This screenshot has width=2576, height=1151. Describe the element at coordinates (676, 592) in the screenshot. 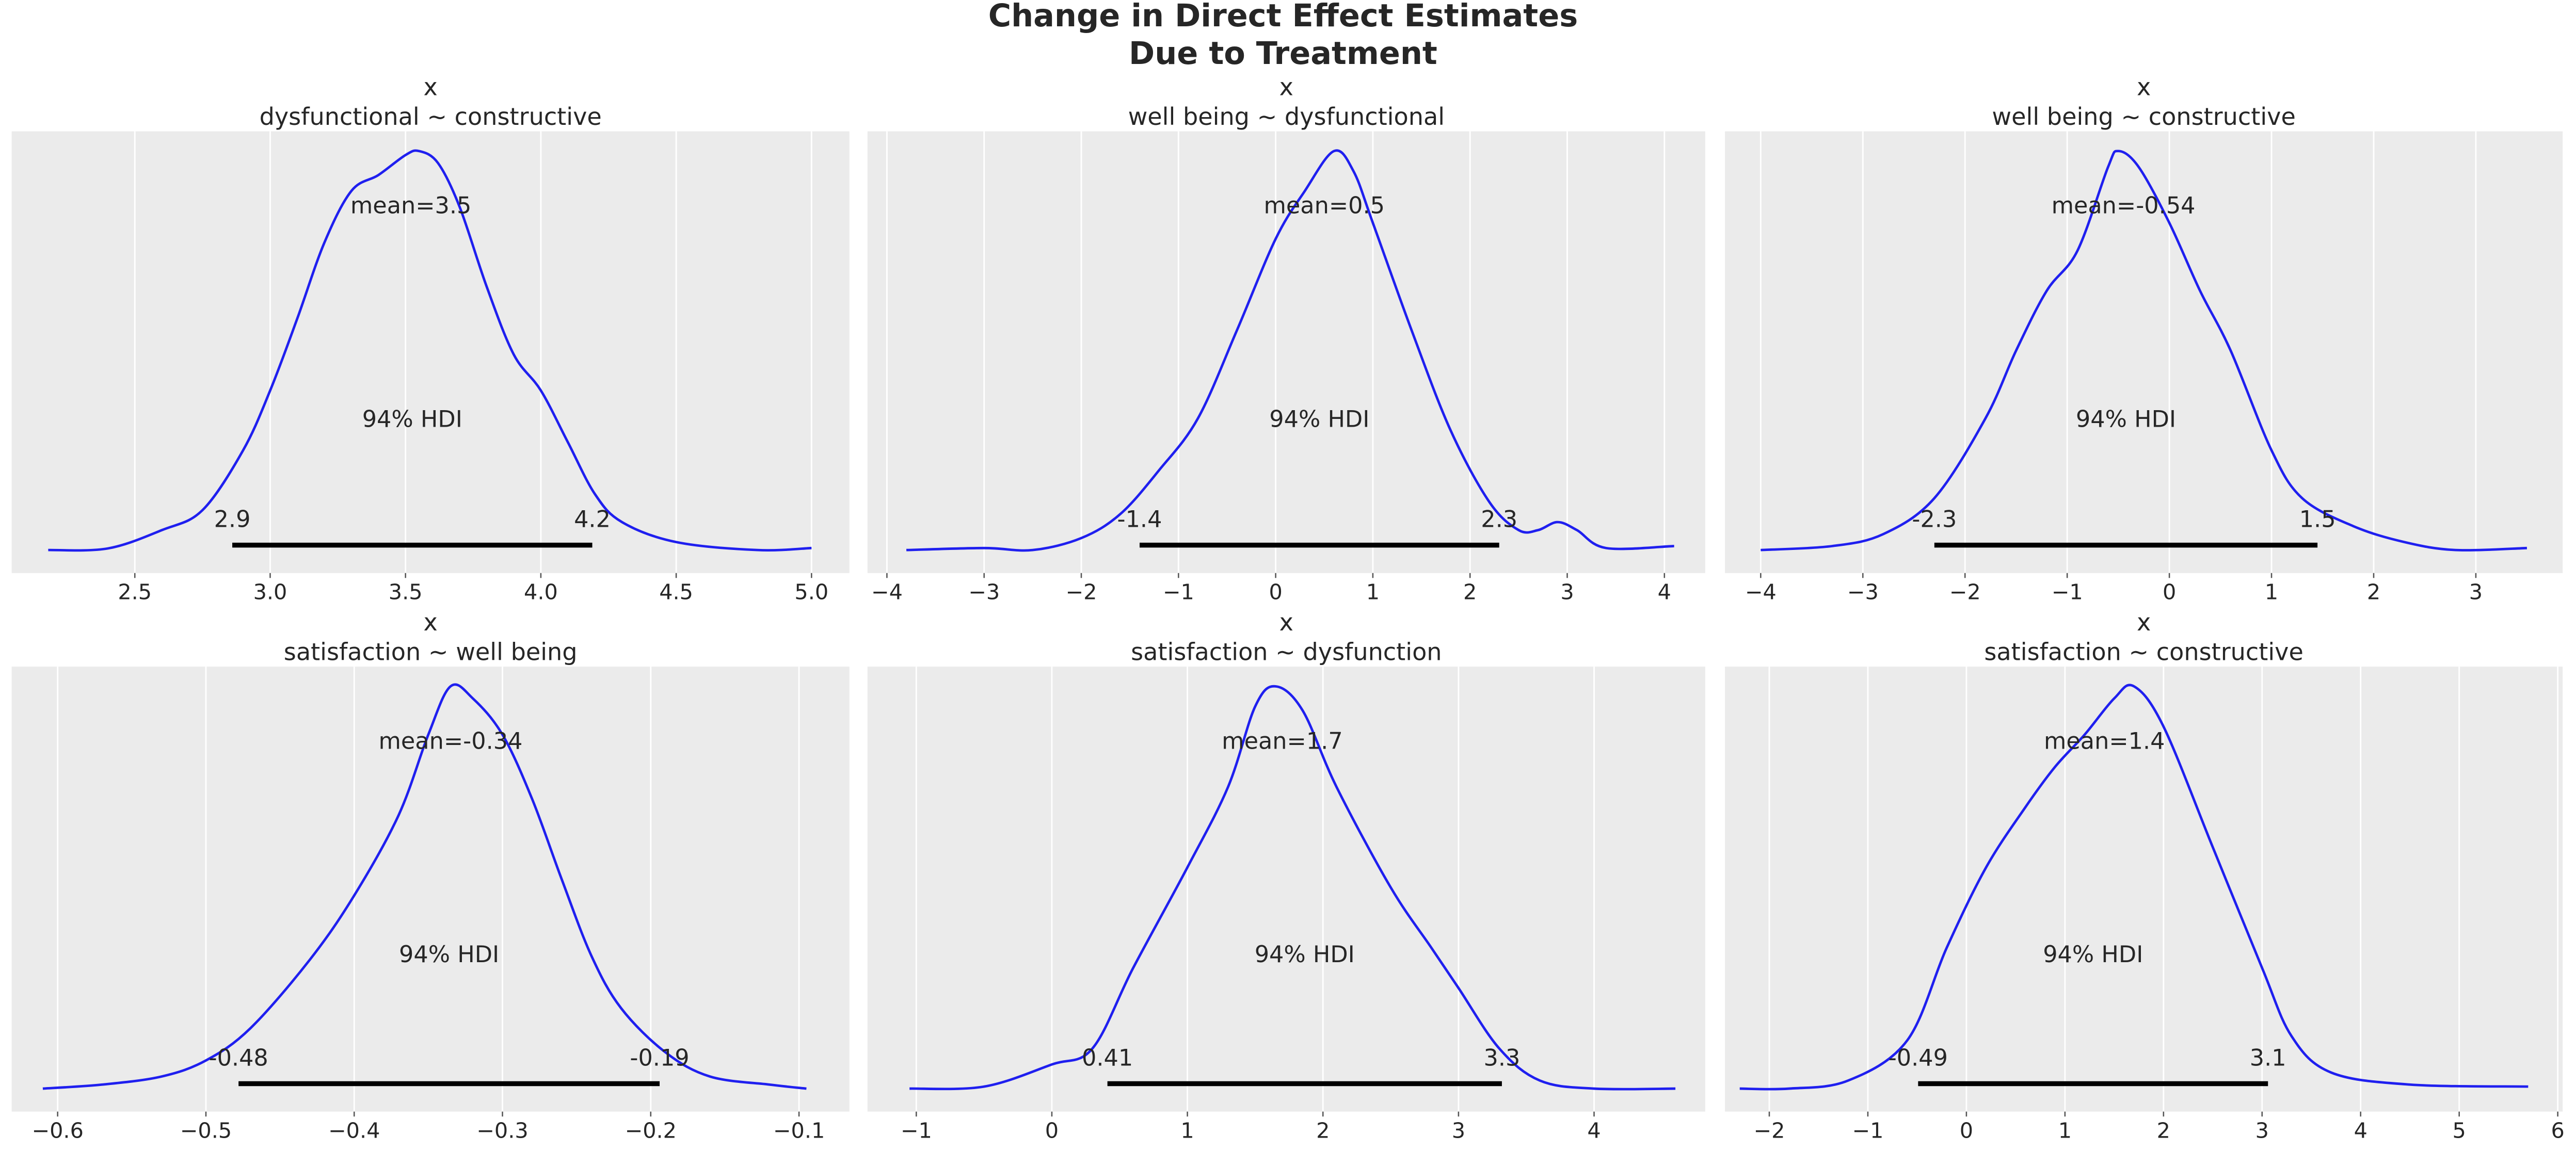

I see `x-tick-label: 4.5` at that location.